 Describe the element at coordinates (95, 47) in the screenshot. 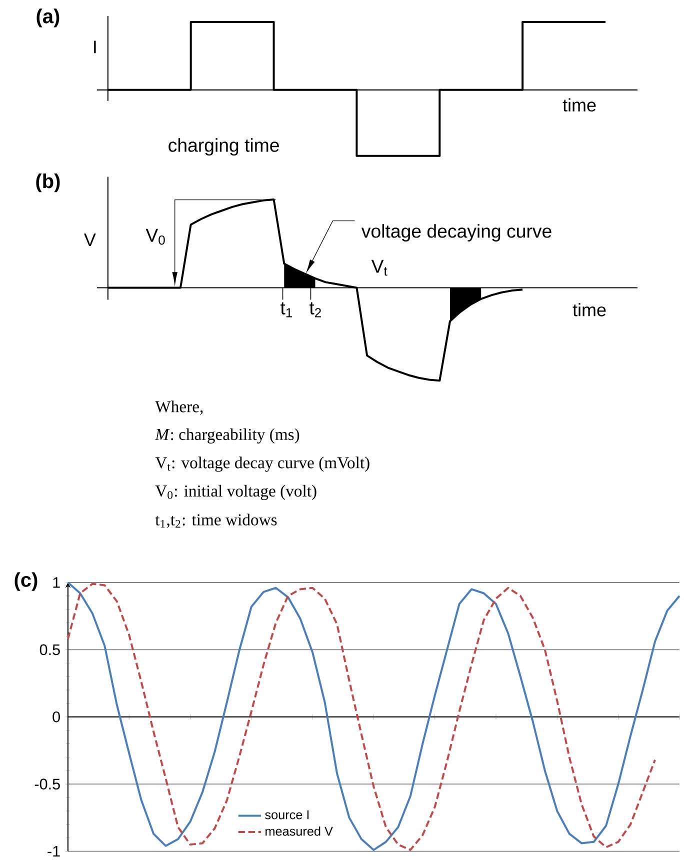

I see `y-axis-title: I` at that location.